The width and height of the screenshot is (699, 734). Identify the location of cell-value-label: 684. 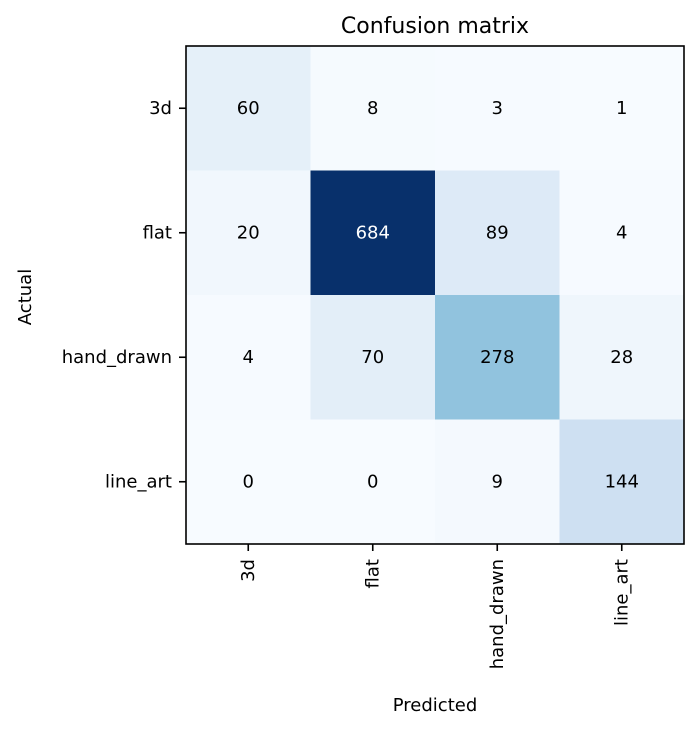
(373, 232).